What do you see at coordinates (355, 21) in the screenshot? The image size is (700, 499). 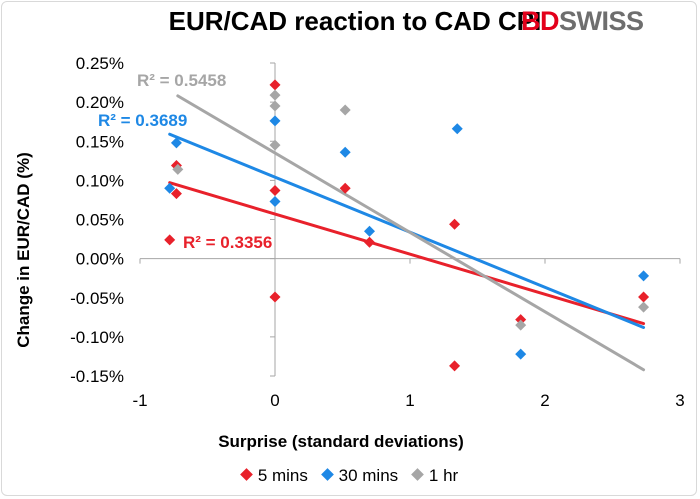 I see `chart-title: EUR/CAD reaction to CAD CPI` at bounding box center [355, 21].